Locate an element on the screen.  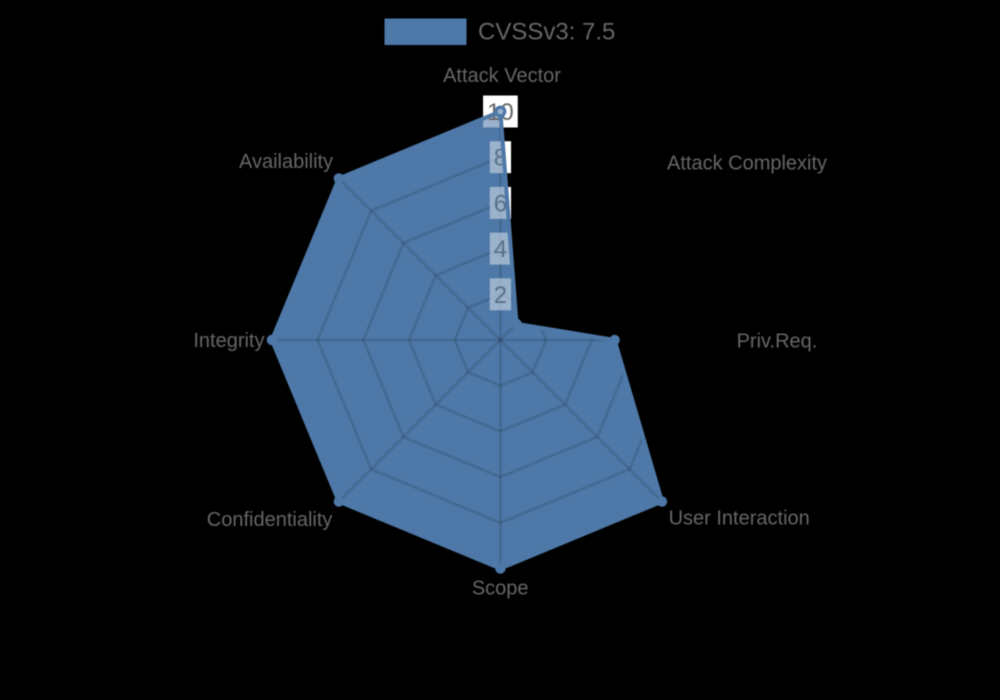
svg-text: Integrity is located at coordinates (228, 341).